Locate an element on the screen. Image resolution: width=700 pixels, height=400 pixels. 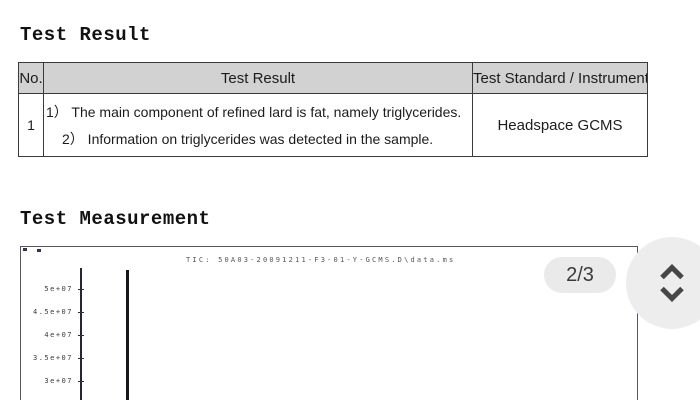
page-scroll-control is located at coordinates (663, 283).